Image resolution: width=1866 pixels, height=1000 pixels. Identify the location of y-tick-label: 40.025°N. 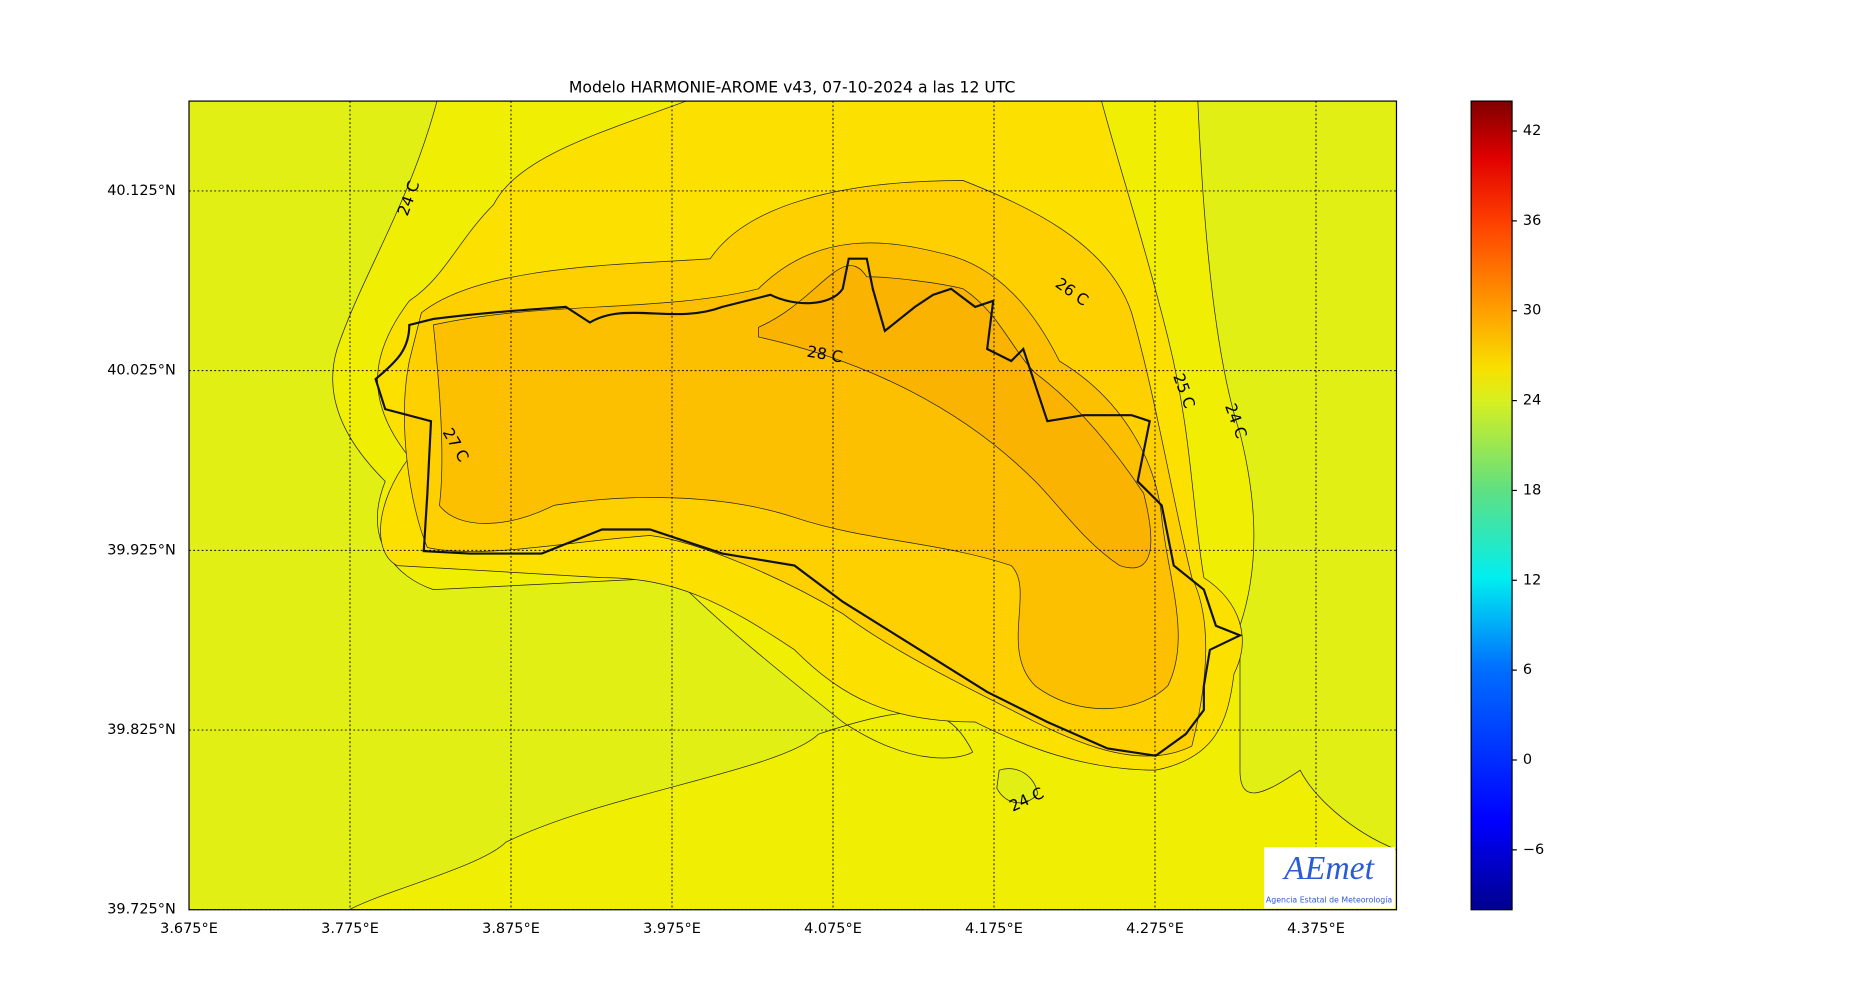
(141, 371).